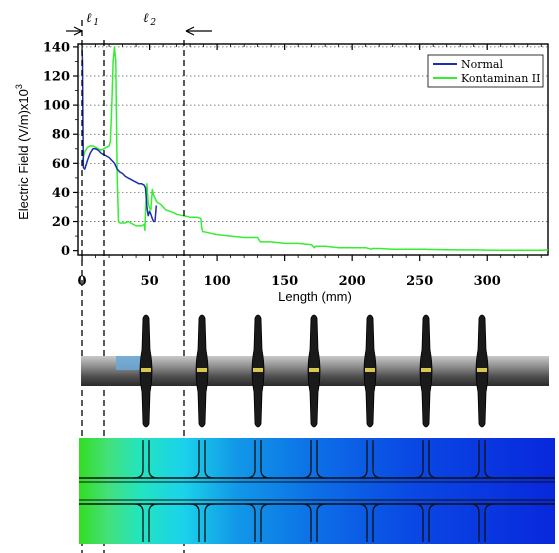 This screenshot has width=559, height=553. Describe the element at coordinates (56, 106) in the screenshot. I see `y-tick-label-100: 100` at that location.